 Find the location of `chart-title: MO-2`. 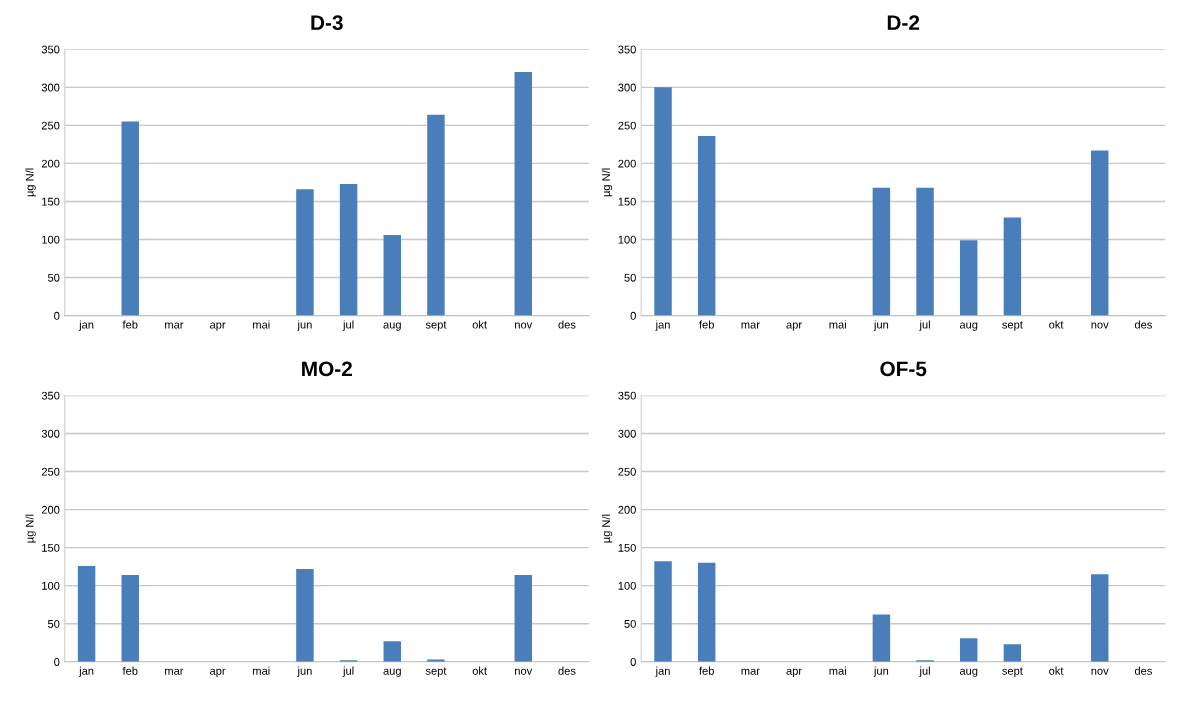

chart-title: MO-2 is located at coordinates (327, 369).